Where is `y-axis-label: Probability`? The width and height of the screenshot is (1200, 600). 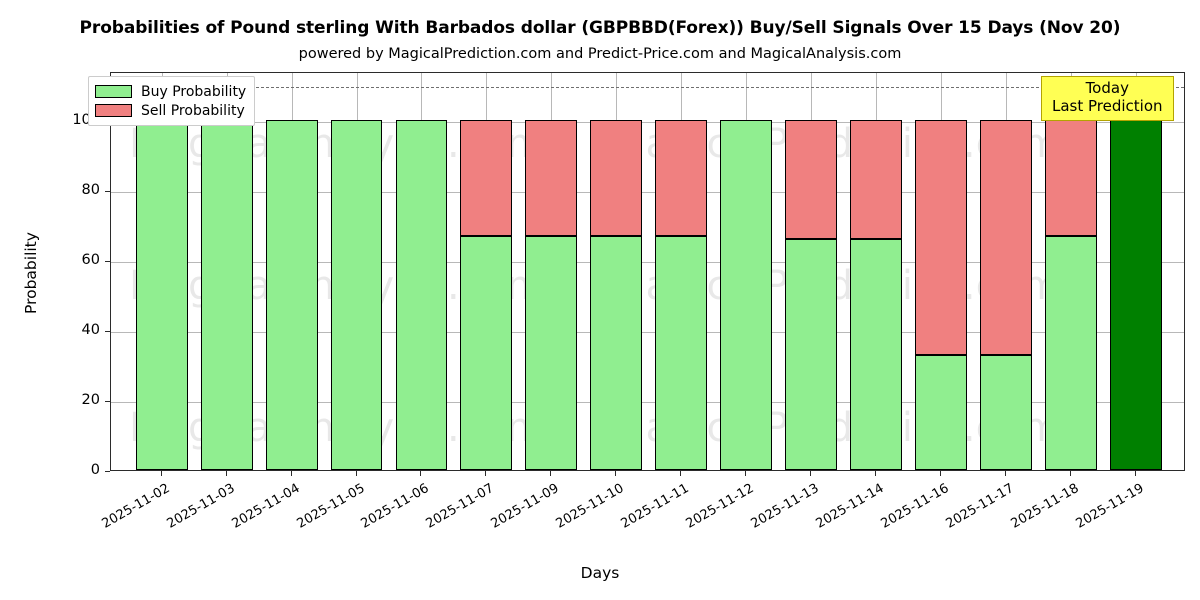
y-axis-label: Probability is located at coordinates (31, 272).